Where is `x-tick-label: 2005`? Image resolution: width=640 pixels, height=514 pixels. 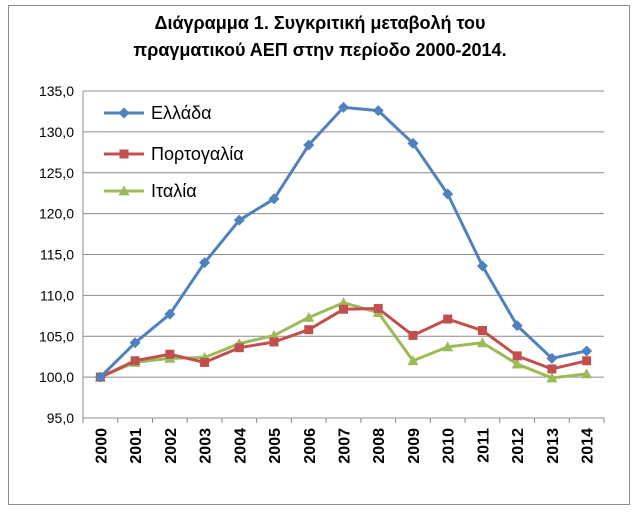
x-tick-label: 2005 is located at coordinates (275, 446).